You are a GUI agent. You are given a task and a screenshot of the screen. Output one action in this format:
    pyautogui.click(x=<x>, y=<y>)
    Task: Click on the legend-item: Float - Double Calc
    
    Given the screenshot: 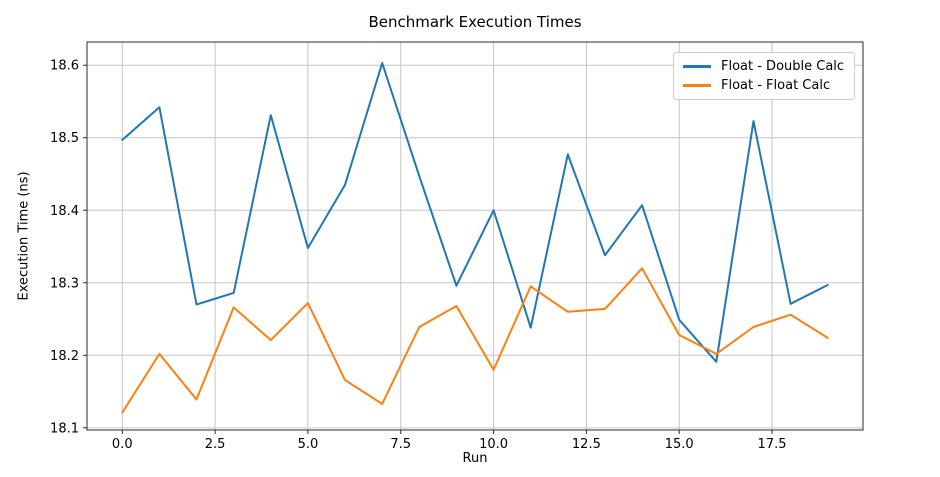 What is the action you would take?
    pyautogui.click(x=764, y=66)
    